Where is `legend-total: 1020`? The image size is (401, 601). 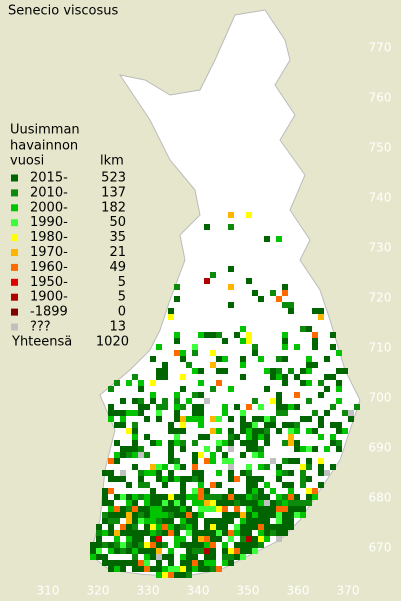 legend-total: 1020 is located at coordinates (112, 341).